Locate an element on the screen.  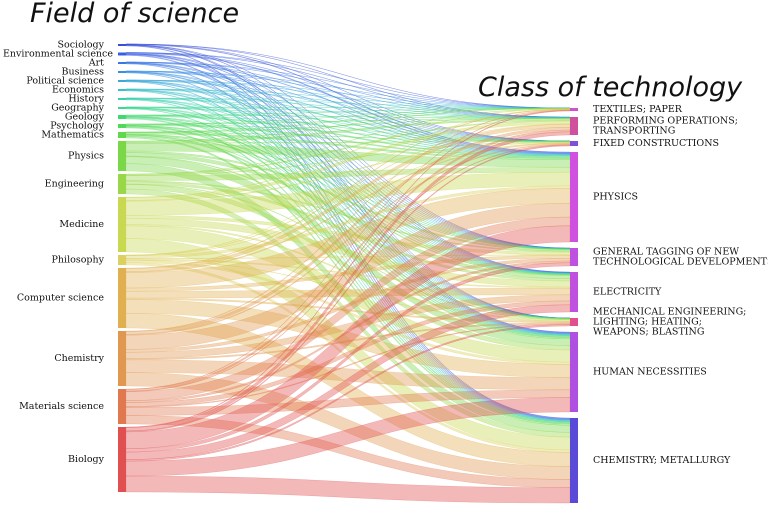
left-node-label: Biology is located at coordinates (86, 459).